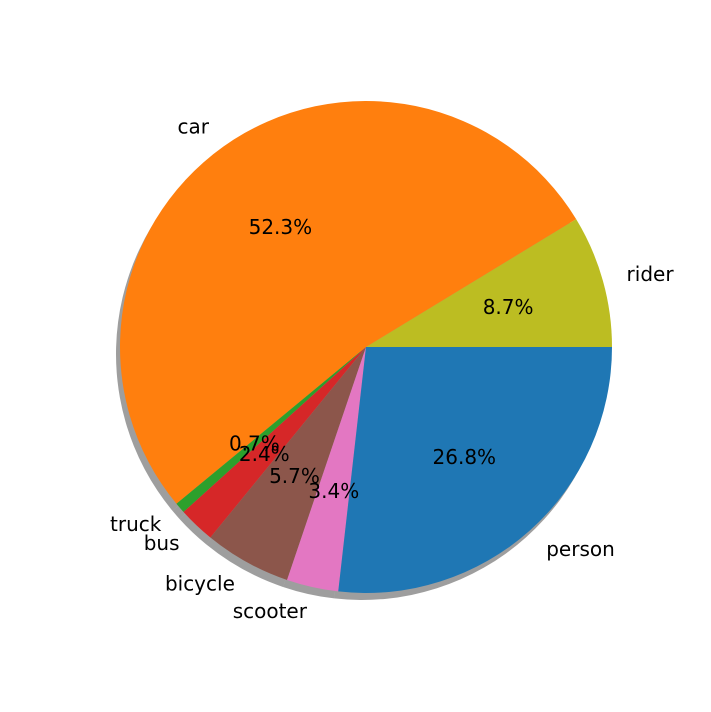 This screenshot has height=712, width=711. Describe the element at coordinates (281, 227) in the screenshot. I see `pct-label-car: 52.3%` at that location.